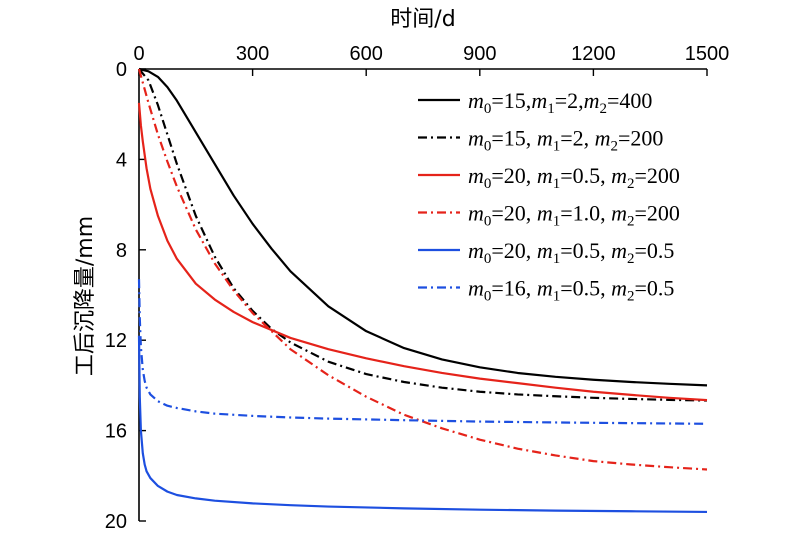 The width and height of the screenshot is (800, 536). Describe the element at coordinates (560, 102) in the screenshot. I see `legend-label-1: m0=15,m1=2,m2=400` at that location.